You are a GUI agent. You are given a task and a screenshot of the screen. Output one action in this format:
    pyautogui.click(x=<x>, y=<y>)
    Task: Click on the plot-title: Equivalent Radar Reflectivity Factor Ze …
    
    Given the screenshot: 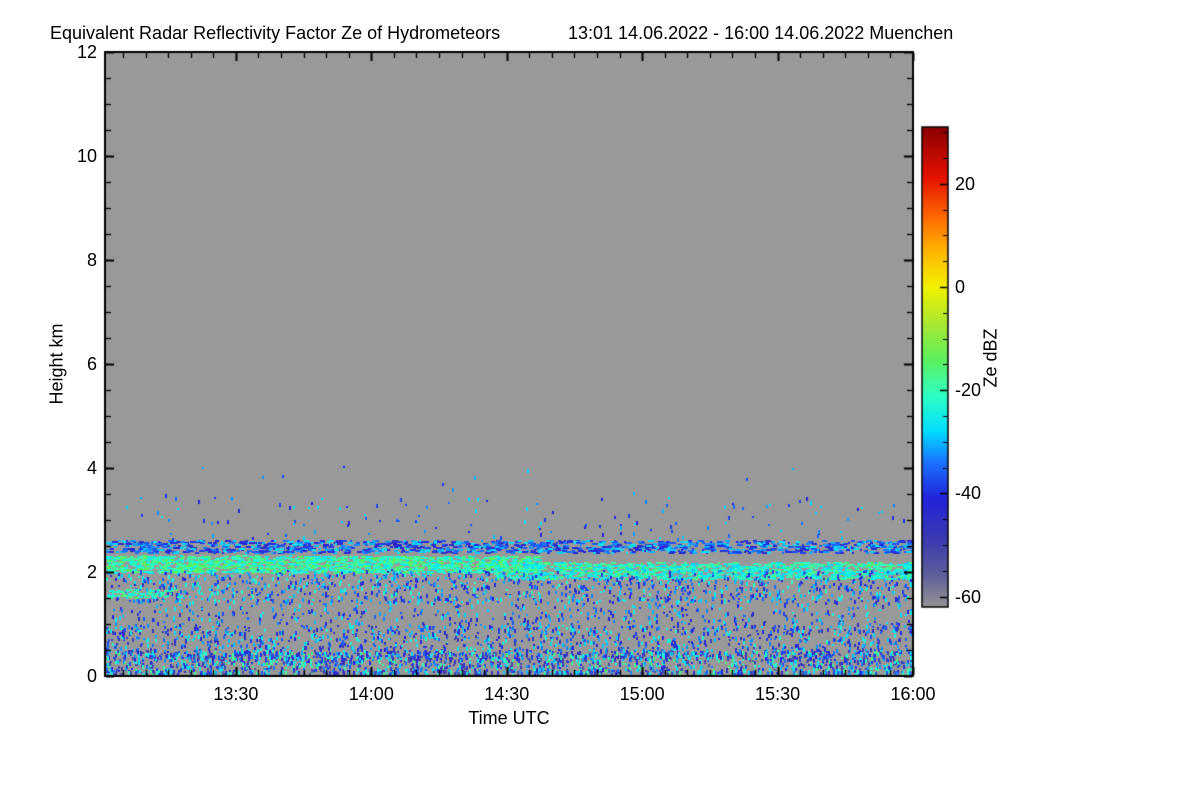 What is the action you would take?
    pyautogui.click(x=275, y=33)
    